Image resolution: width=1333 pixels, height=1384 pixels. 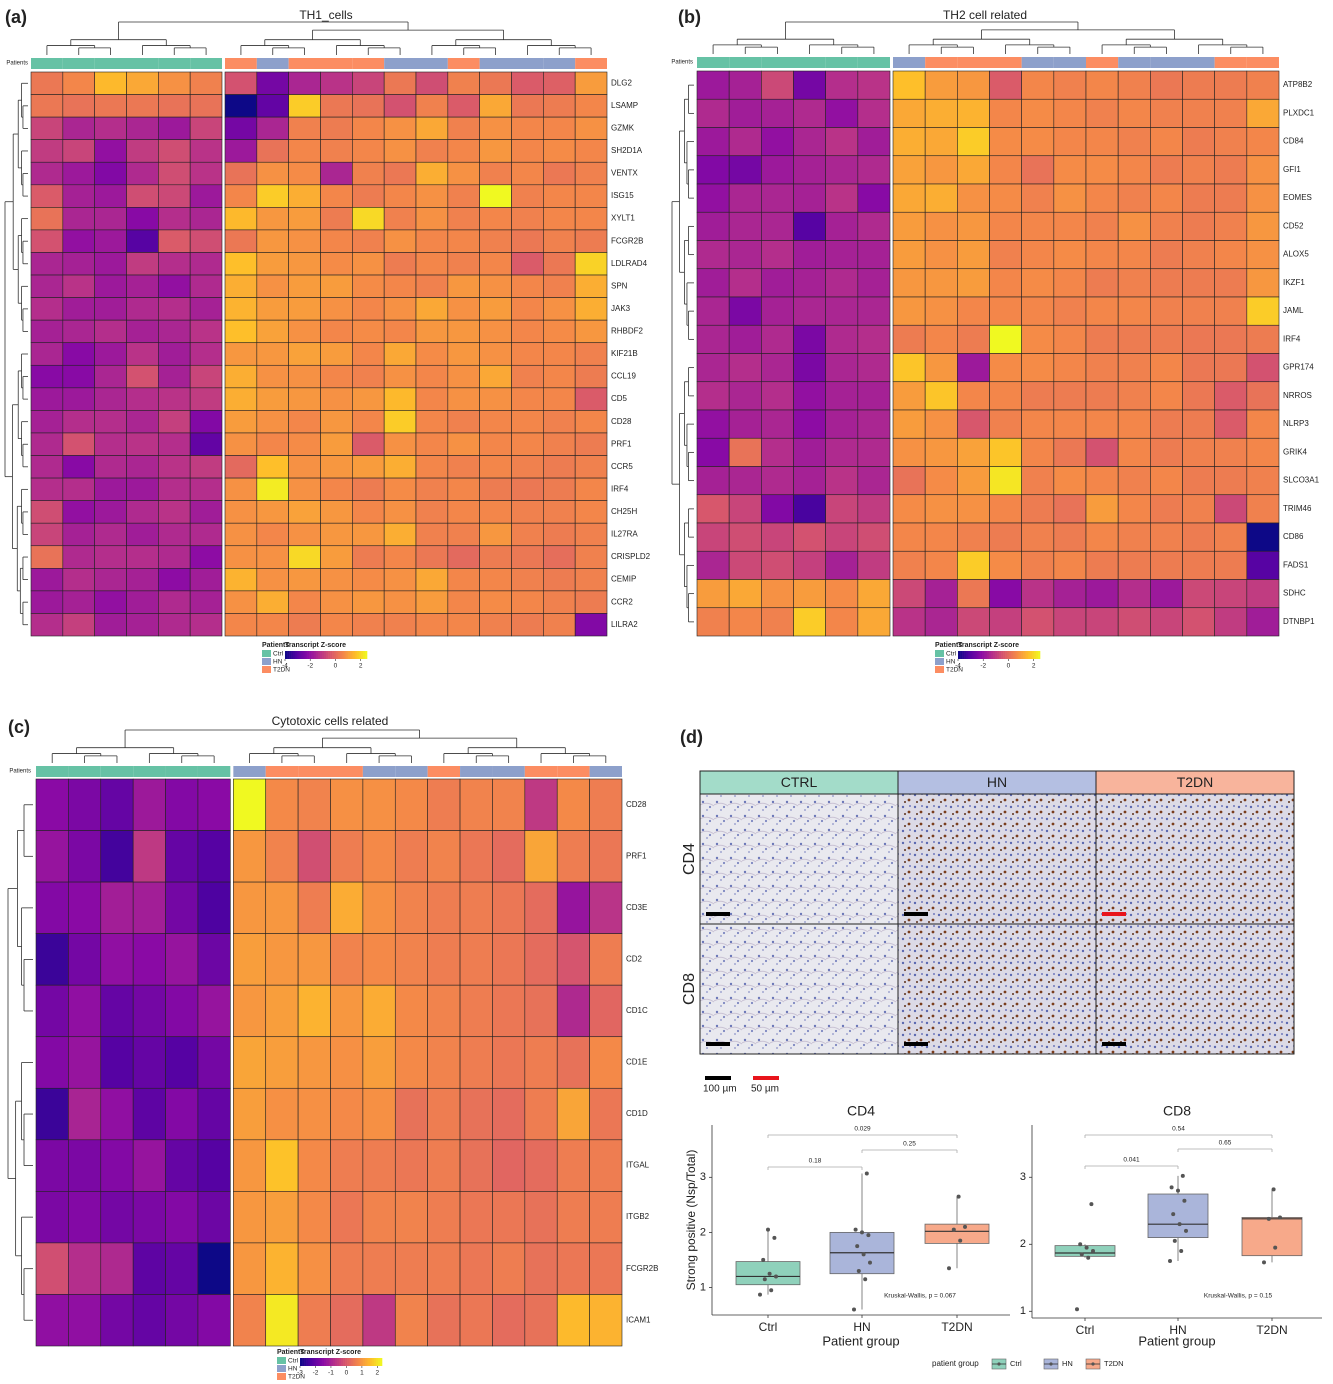 What do you see at coordinates (1293, 536) in the screenshot?
I see `row-label: CD86` at bounding box center [1293, 536].